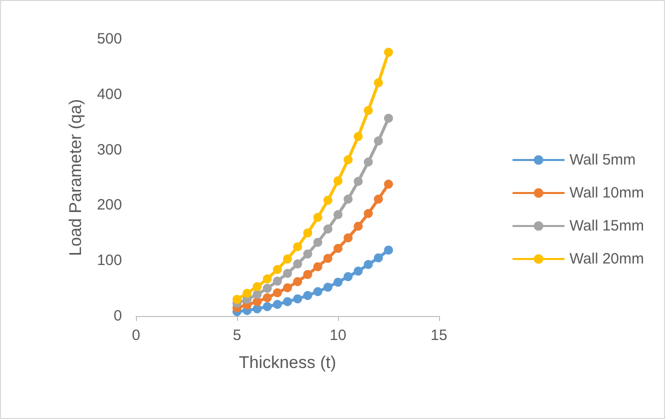  What do you see at coordinates (109, 261) in the screenshot?
I see `y-tick-label: 100` at bounding box center [109, 261].